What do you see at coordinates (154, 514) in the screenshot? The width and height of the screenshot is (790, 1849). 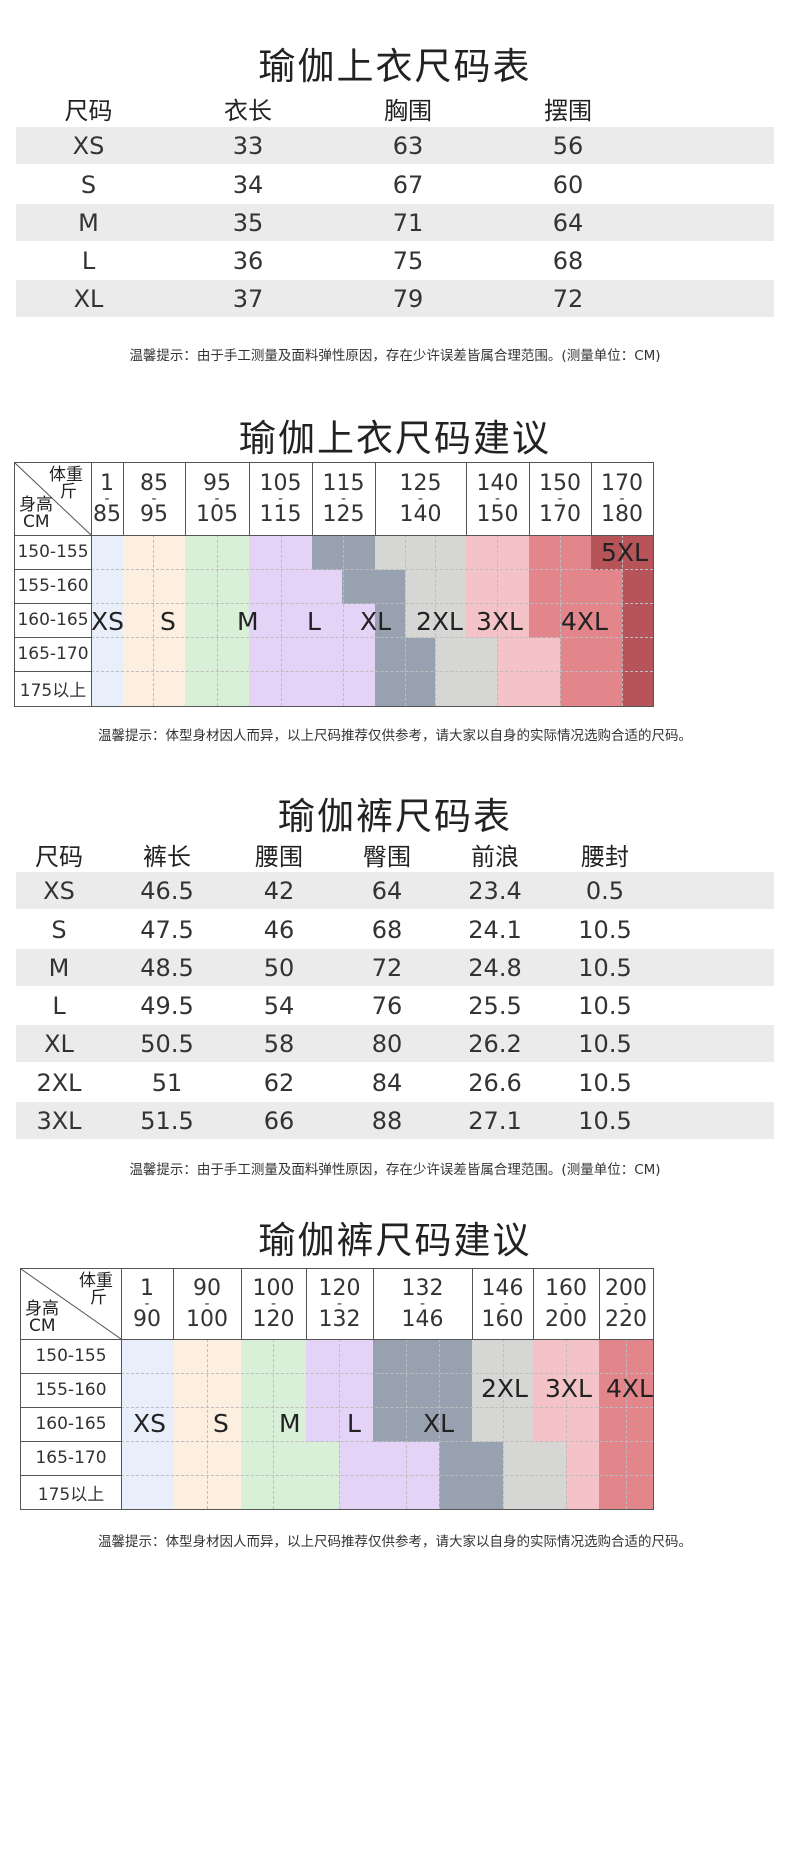 I see `weight-max: 95` at bounding box center [154, 514].